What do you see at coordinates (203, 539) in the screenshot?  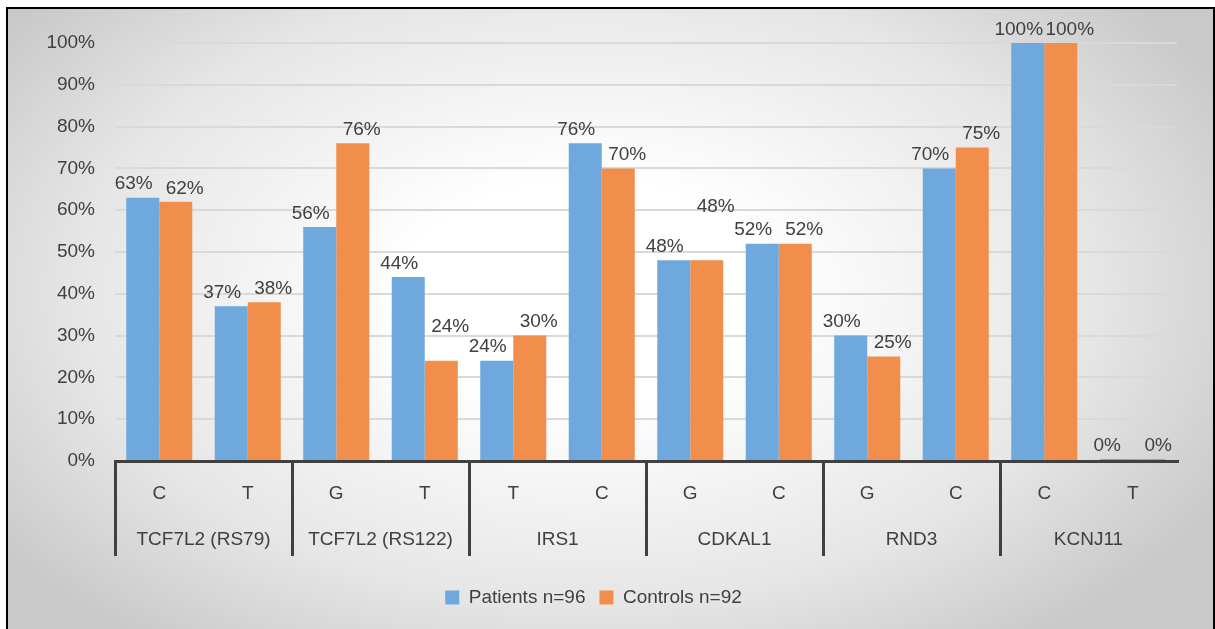 I see `text: TCF7L2 (RS79)` at bounding box center [203, 539].